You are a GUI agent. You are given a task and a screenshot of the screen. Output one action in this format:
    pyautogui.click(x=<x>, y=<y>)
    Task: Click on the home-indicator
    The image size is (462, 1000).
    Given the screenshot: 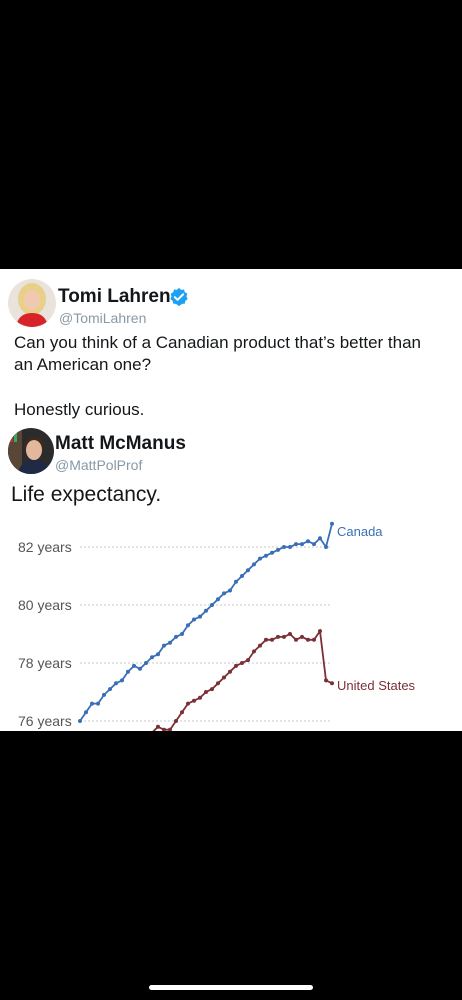 What is the action you would take?
    pyautogui.click(x=231, y=987)
    